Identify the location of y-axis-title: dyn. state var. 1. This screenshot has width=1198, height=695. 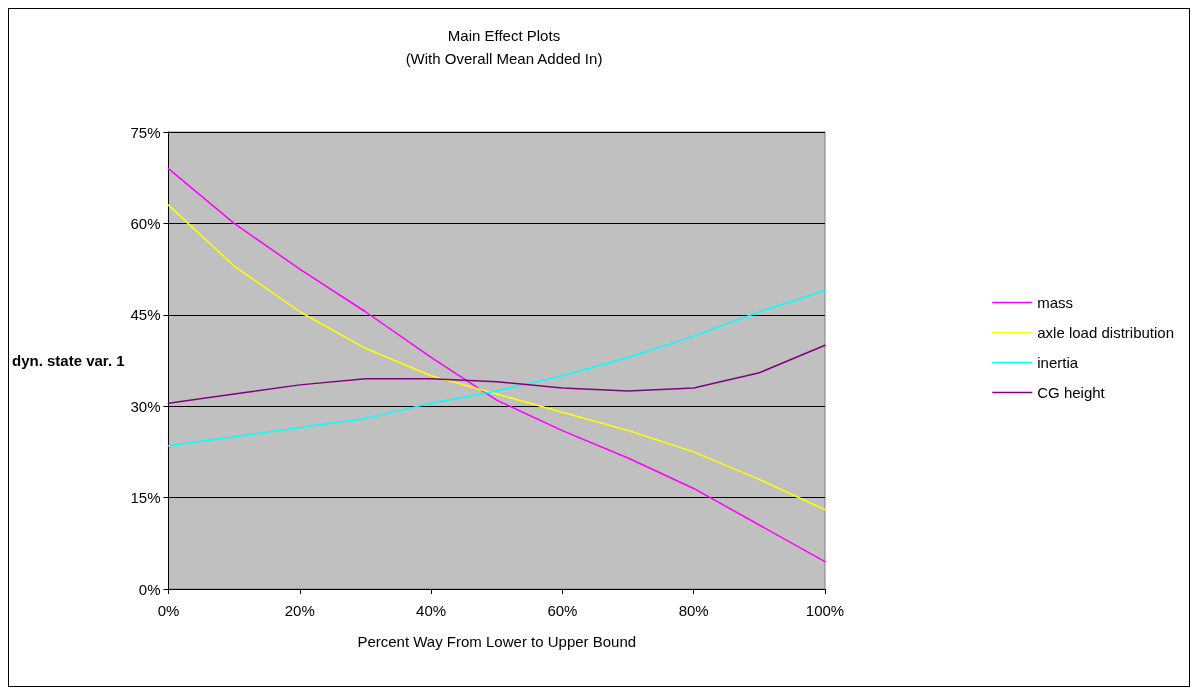
(68, 360).